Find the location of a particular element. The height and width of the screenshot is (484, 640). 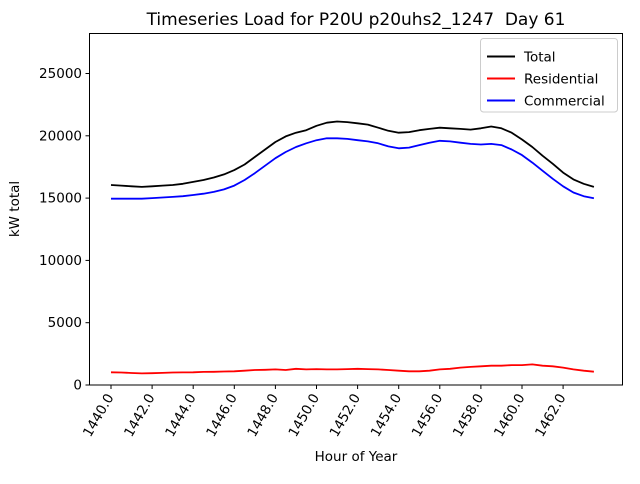

x-tick-label: 1446.0 is located at coordinates (221, 415).